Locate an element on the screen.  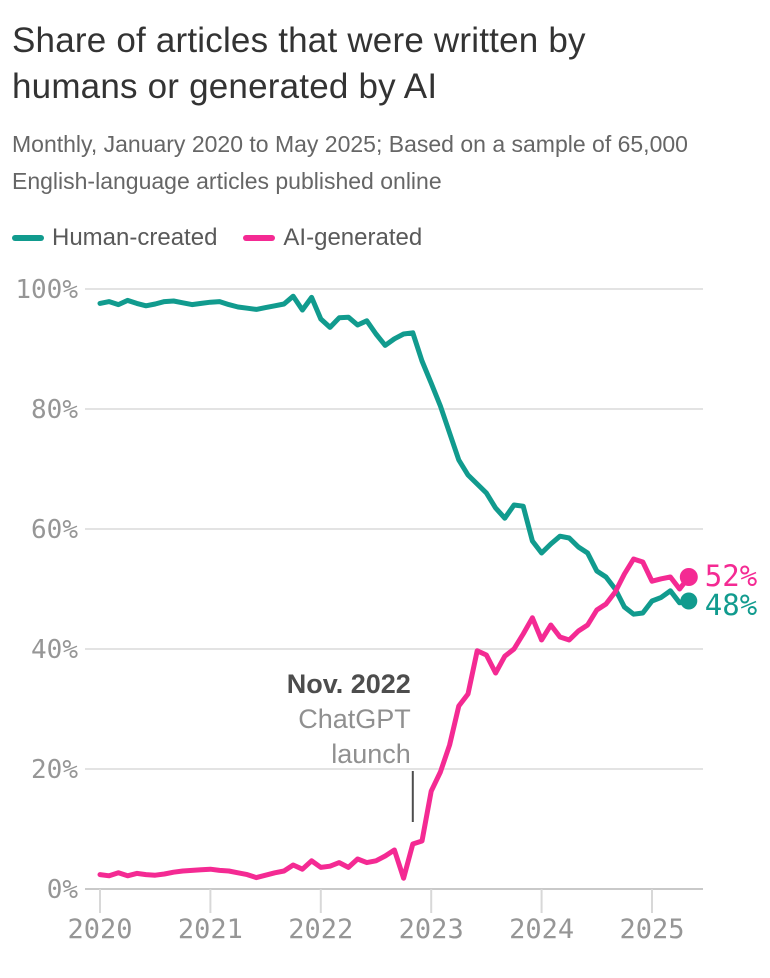
y-axis-tick-label: 20% is located at coordinates (54, 770).